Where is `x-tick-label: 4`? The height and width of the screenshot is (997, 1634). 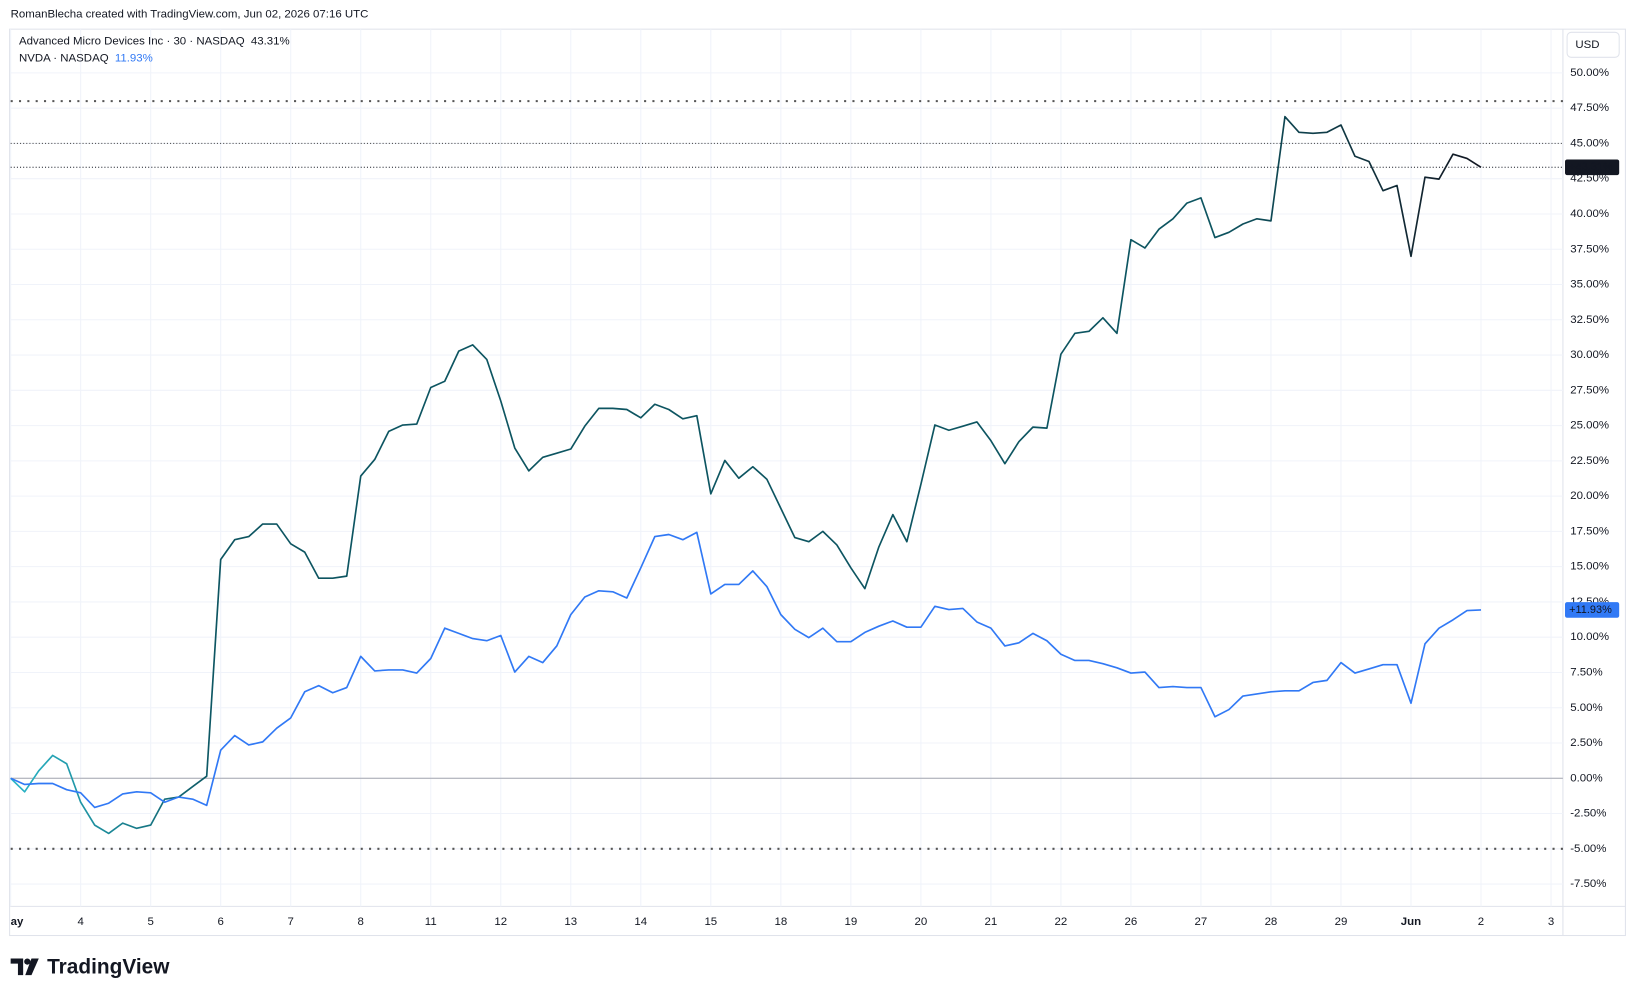 x-tick-label: 4 is located at coordinates (80, 922).